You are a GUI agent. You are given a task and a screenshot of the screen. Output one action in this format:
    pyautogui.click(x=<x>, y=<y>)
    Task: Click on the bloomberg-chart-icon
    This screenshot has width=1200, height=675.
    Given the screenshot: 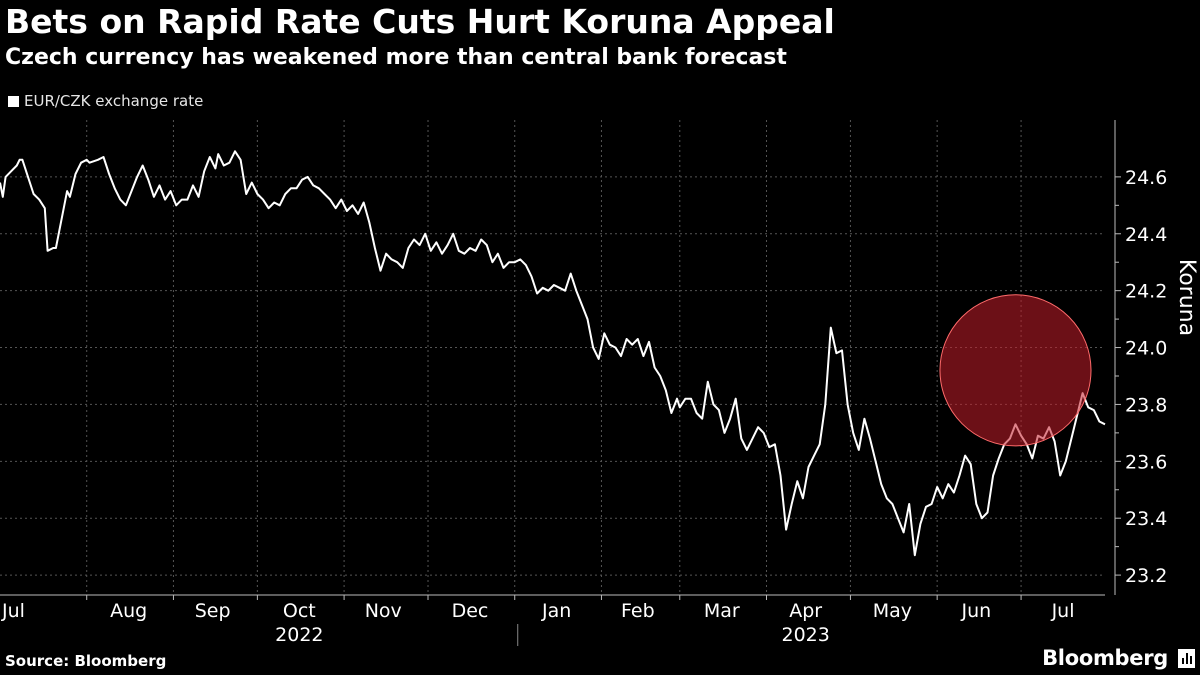 What is the action you would take?
    pyautogui.click(x=1186, y=658)
    